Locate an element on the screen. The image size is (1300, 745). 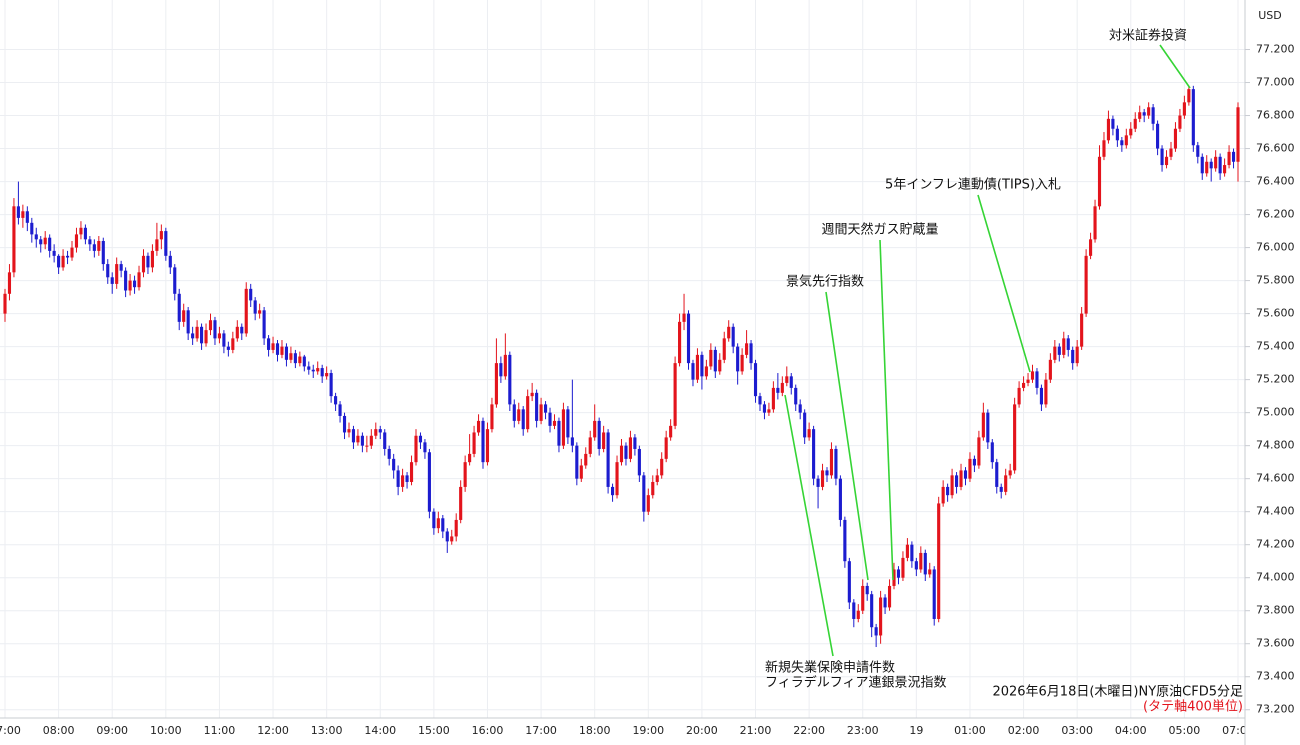
x-tick-label: 03:00 is located at coordinates (1077, 730).